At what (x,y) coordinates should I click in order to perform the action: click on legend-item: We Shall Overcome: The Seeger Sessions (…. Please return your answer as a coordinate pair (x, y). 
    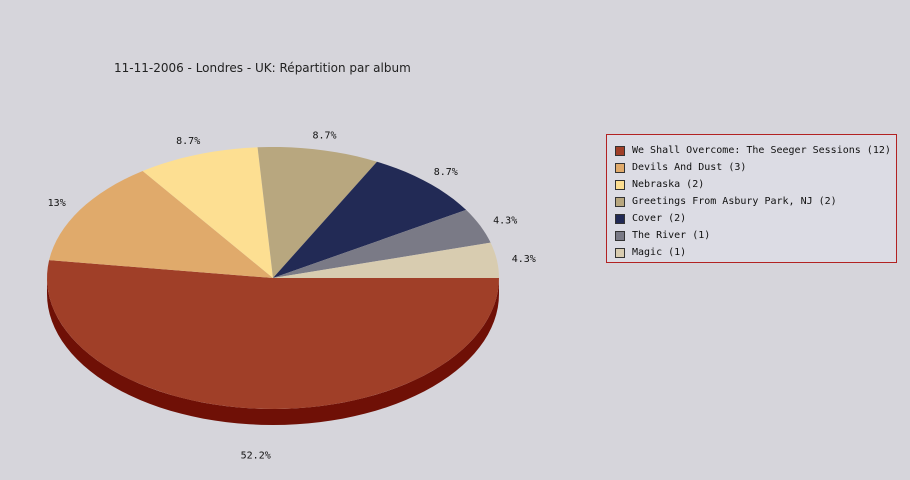
    Looking at the image, I should click on (751, 150).